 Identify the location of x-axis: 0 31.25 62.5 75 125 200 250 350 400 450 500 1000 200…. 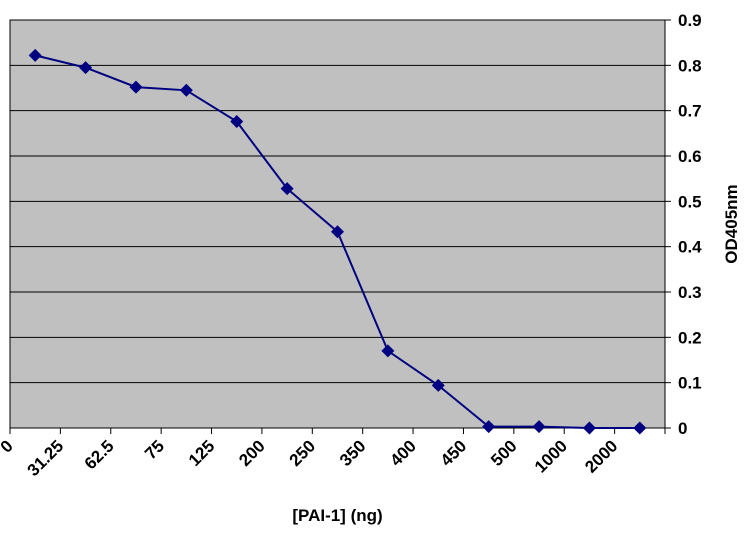
(333, 454).